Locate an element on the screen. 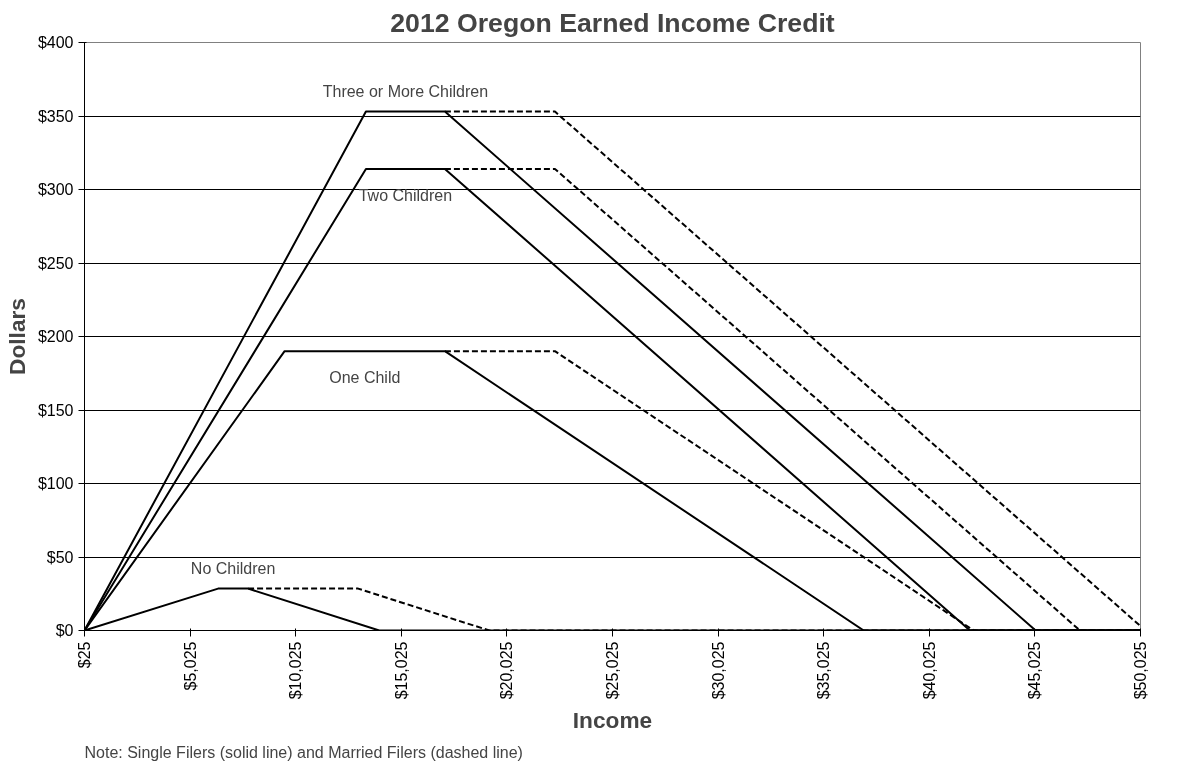 The image size is (1182, 774). x-tick-label: $25,025 is located at coordinates (612, 670).